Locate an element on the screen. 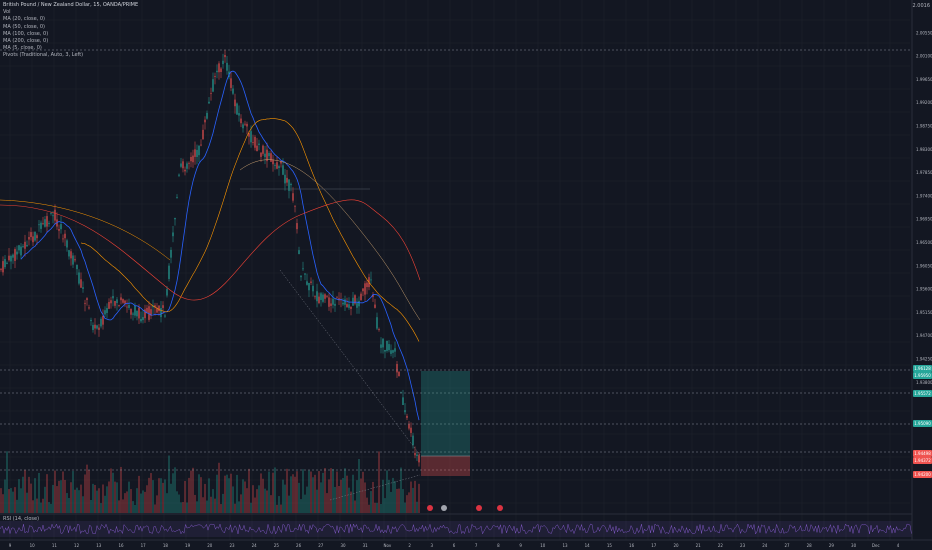 This screenshot has width=932, height=550. legend-line-ma20: MA (20, close, 0) is located at coordinates (24, 19).